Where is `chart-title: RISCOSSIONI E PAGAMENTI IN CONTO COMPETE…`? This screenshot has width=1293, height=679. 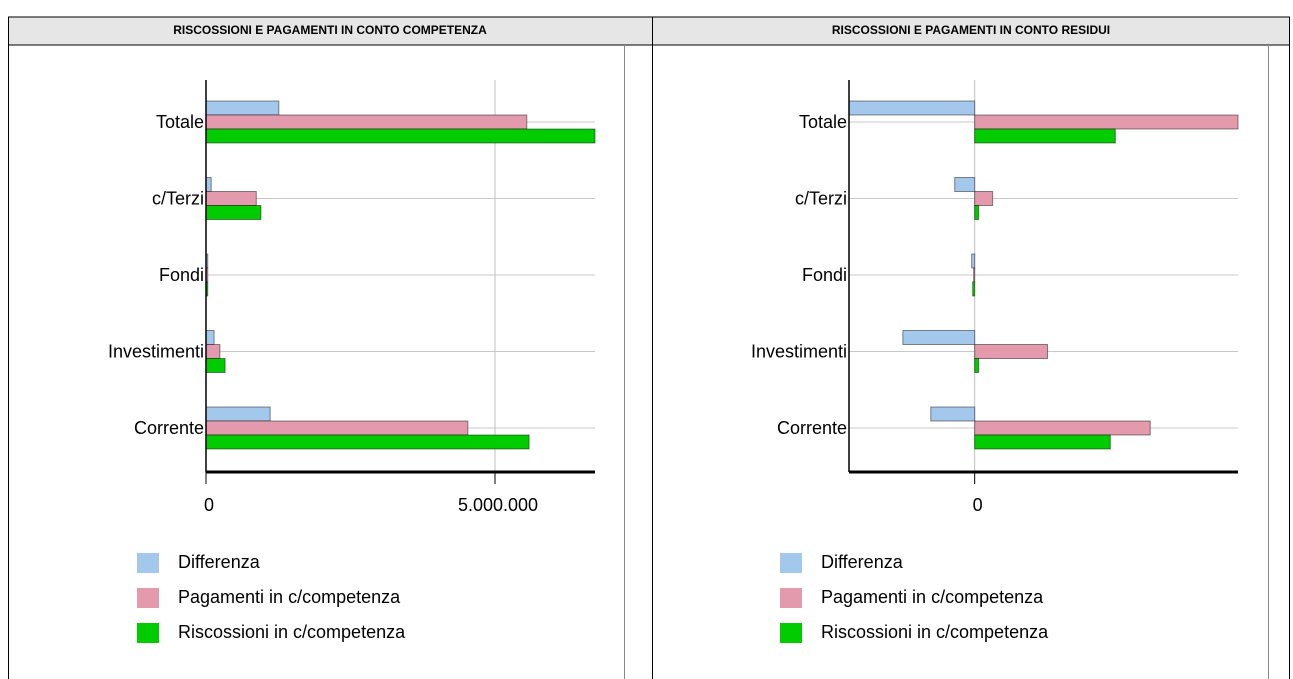
chart-title: RISCOSSIONI E PAGAMENTI IN CONTO COMPETE… is located at coordinates (330, 30).